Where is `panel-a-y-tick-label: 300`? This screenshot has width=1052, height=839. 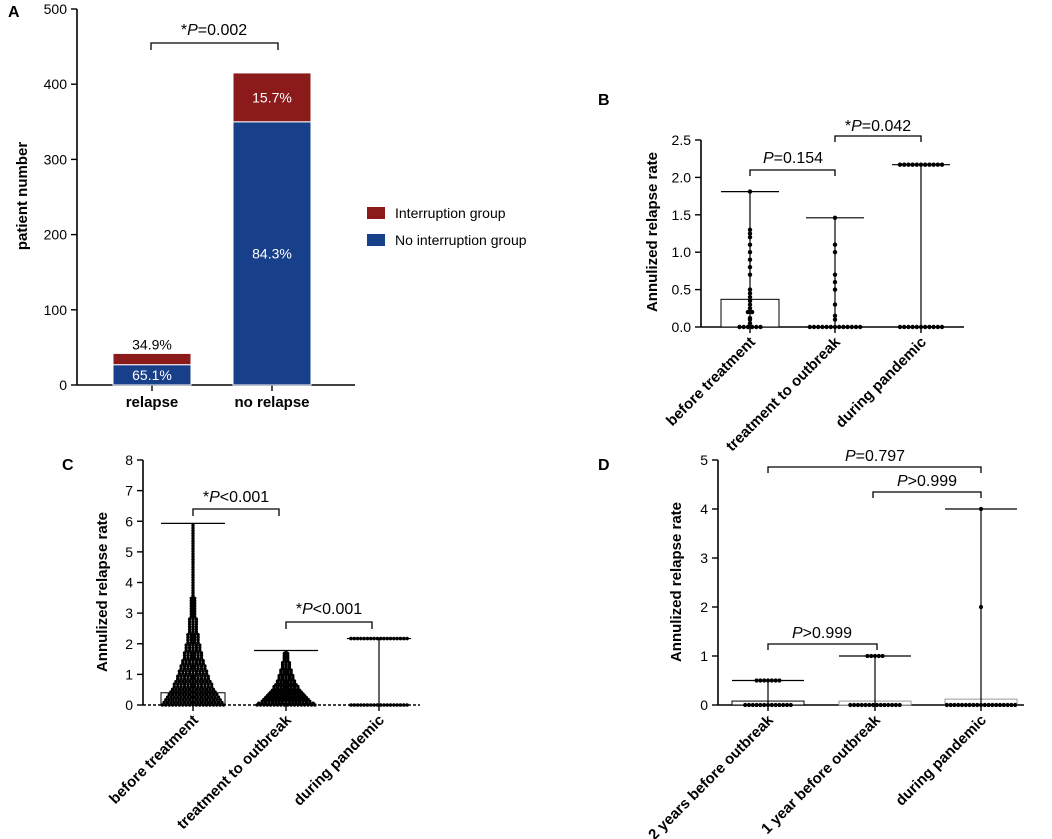 panel-a-y-tick-label: 300 is located at coordinates (56, 159).